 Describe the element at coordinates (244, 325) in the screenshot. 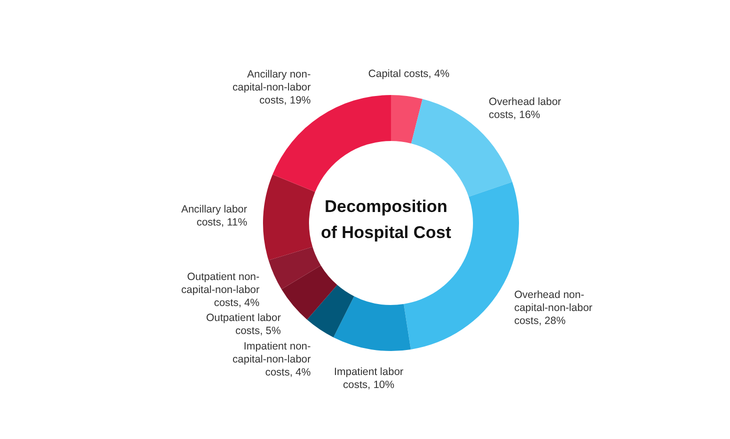

I see `slice-label: Outpatient labor costs, 5%` at that location.